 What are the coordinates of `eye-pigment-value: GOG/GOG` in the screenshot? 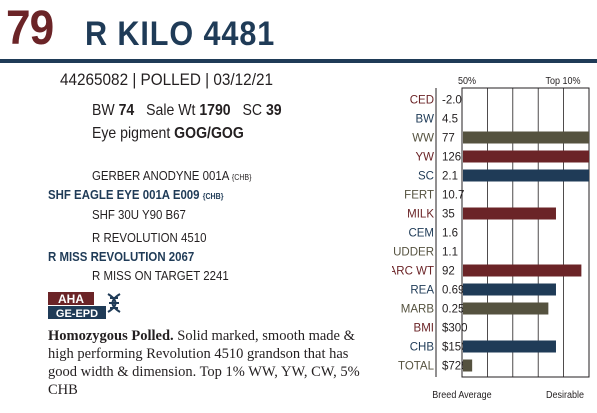 It's located at (209, 133).